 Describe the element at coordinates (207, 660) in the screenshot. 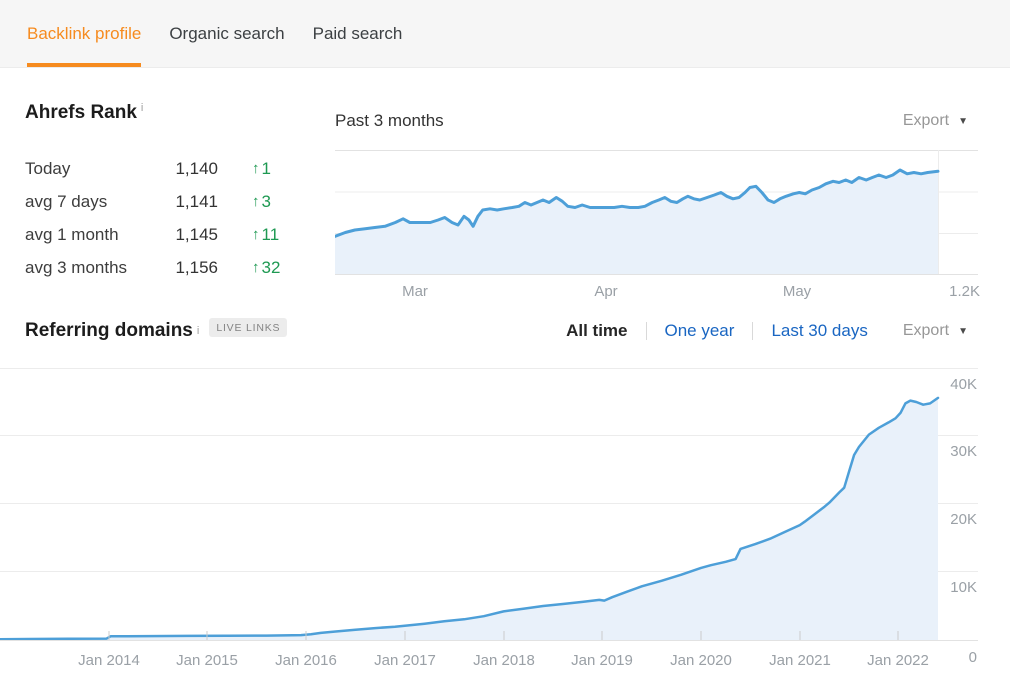

I see `x-tick-label: Jan 2015` at that location.